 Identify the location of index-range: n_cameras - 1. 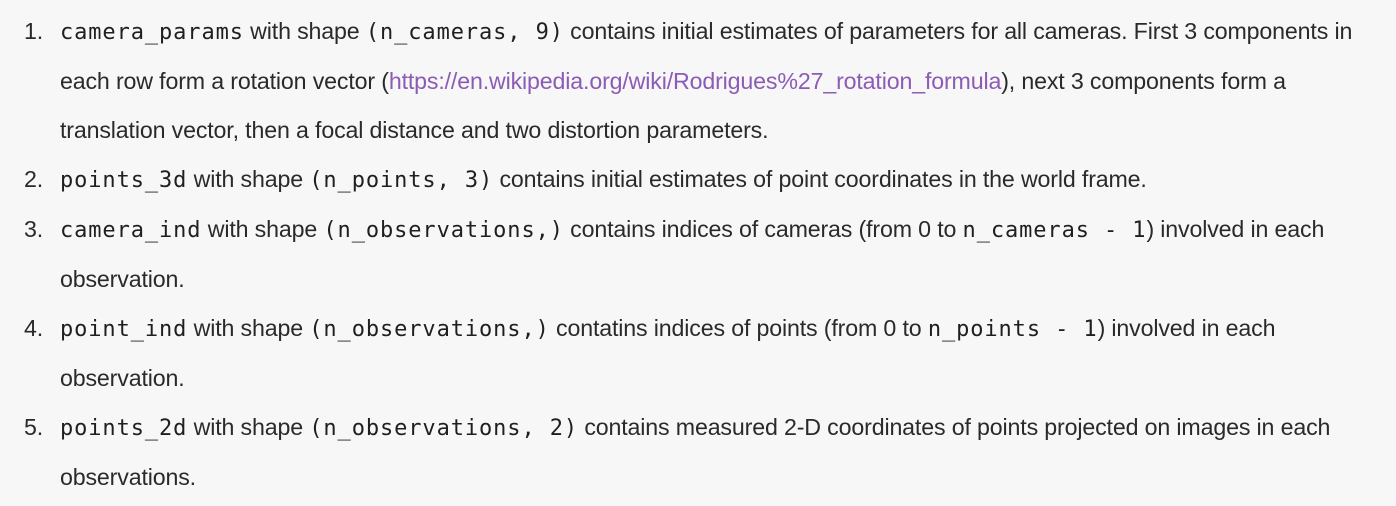
(1054, 230).